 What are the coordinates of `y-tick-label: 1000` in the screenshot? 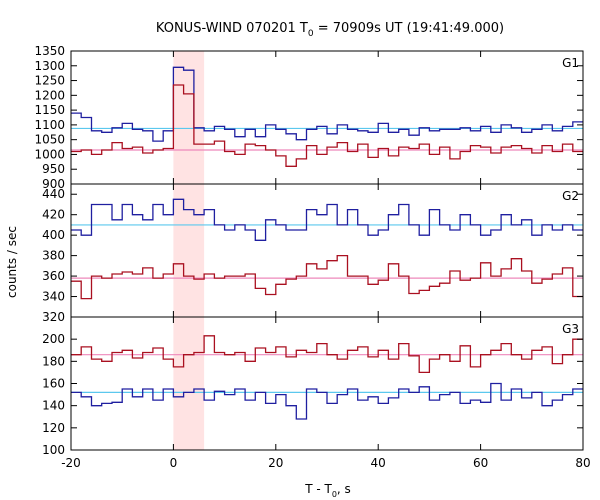 It's located at (49, 154).